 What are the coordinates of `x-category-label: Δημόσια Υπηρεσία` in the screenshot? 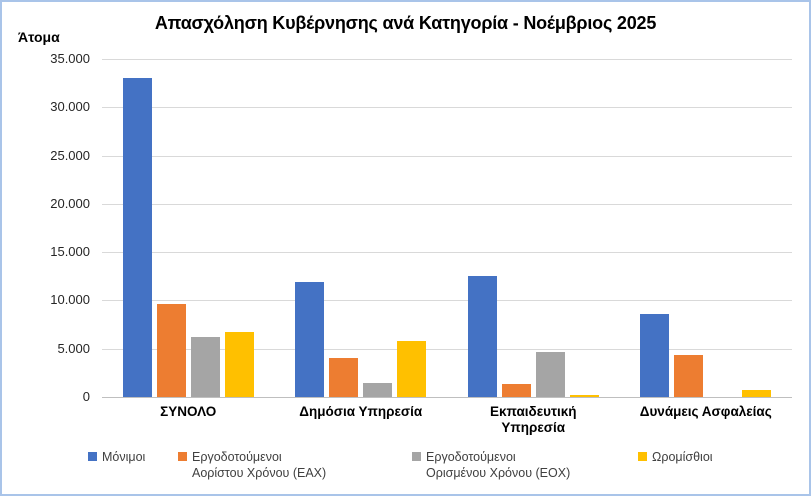 It's located at (361, 411).